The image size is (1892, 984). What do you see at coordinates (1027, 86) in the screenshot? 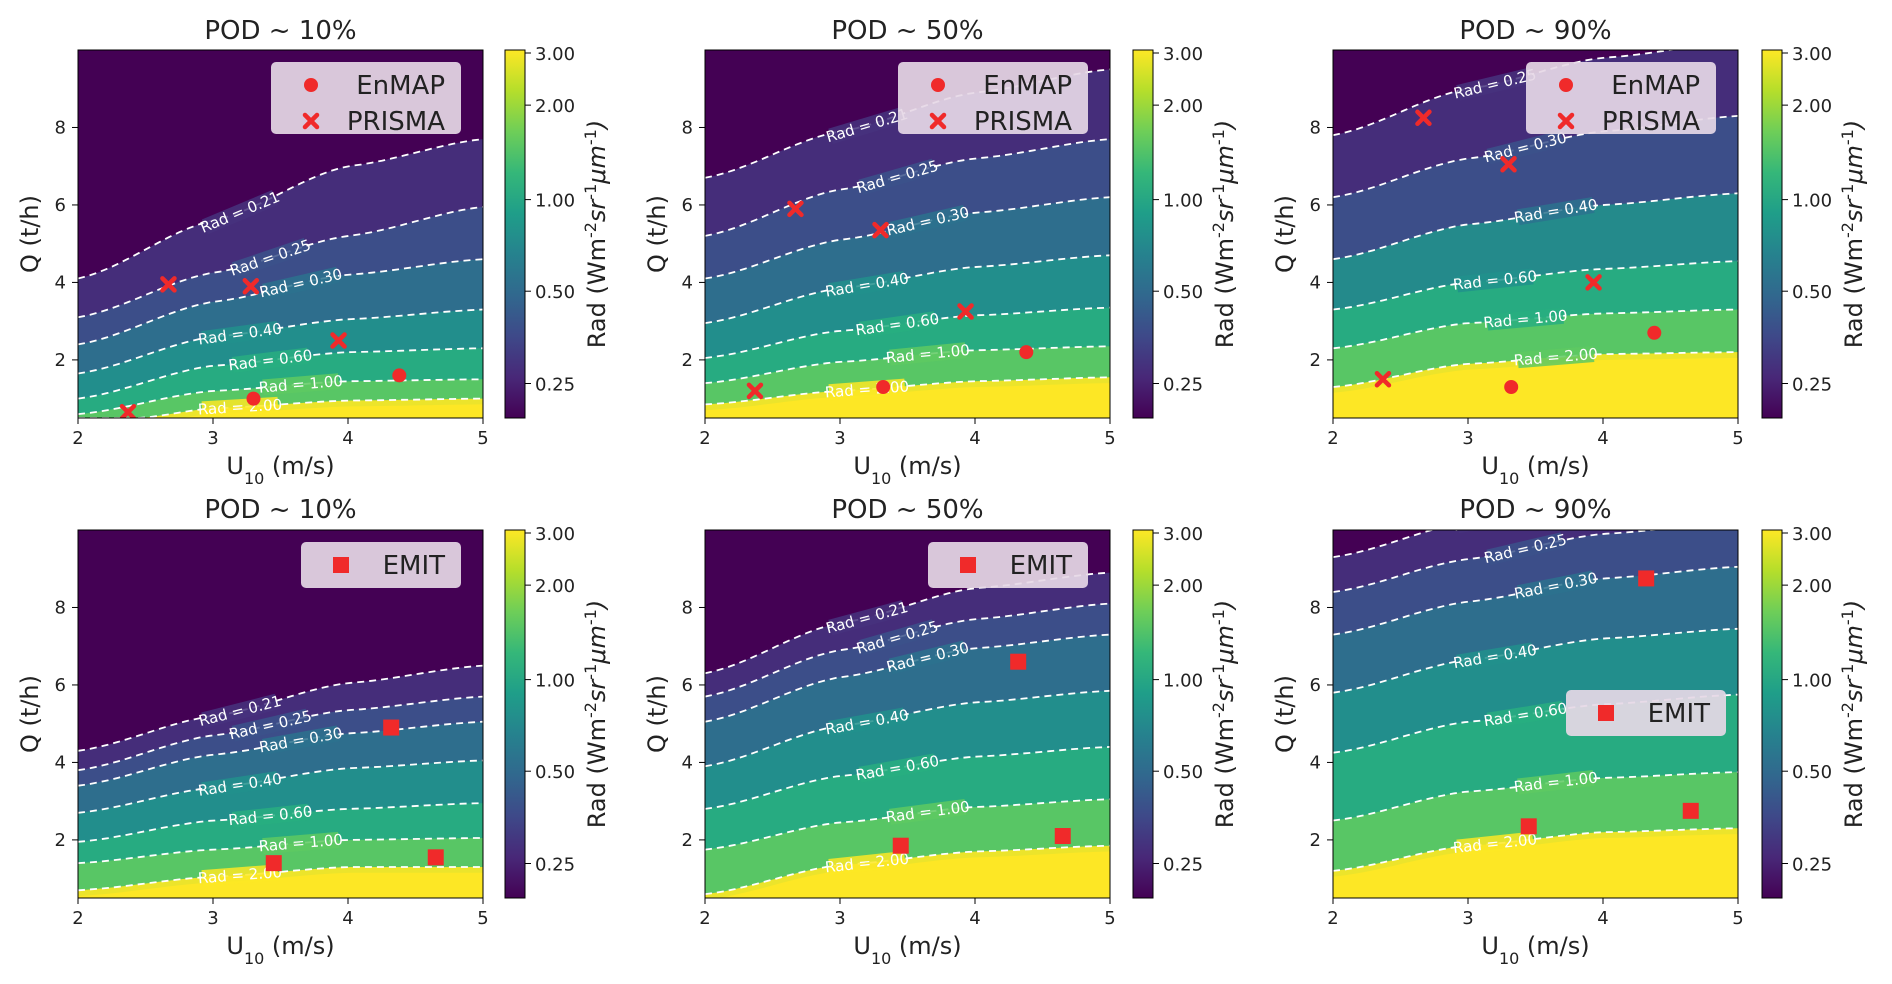
I see `legend-label: EnMAP` at bounding box center [1027, 86].